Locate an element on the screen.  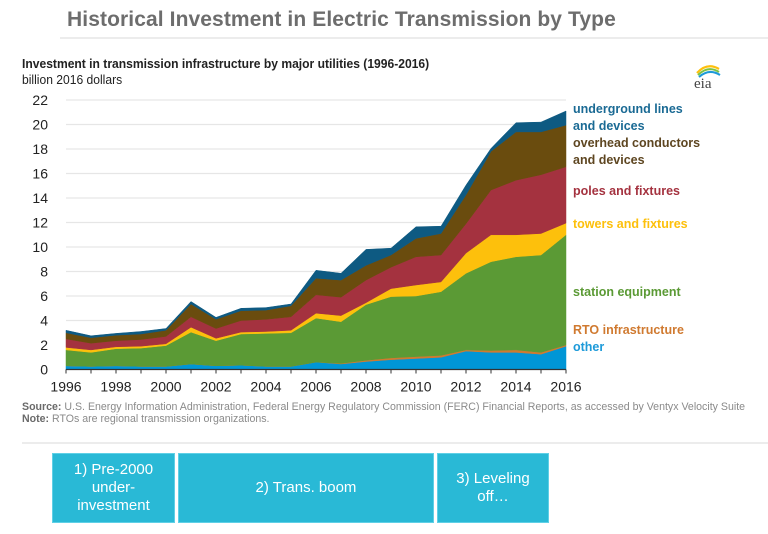
y-tick-label: 18 is located at coordinates (40, 149).